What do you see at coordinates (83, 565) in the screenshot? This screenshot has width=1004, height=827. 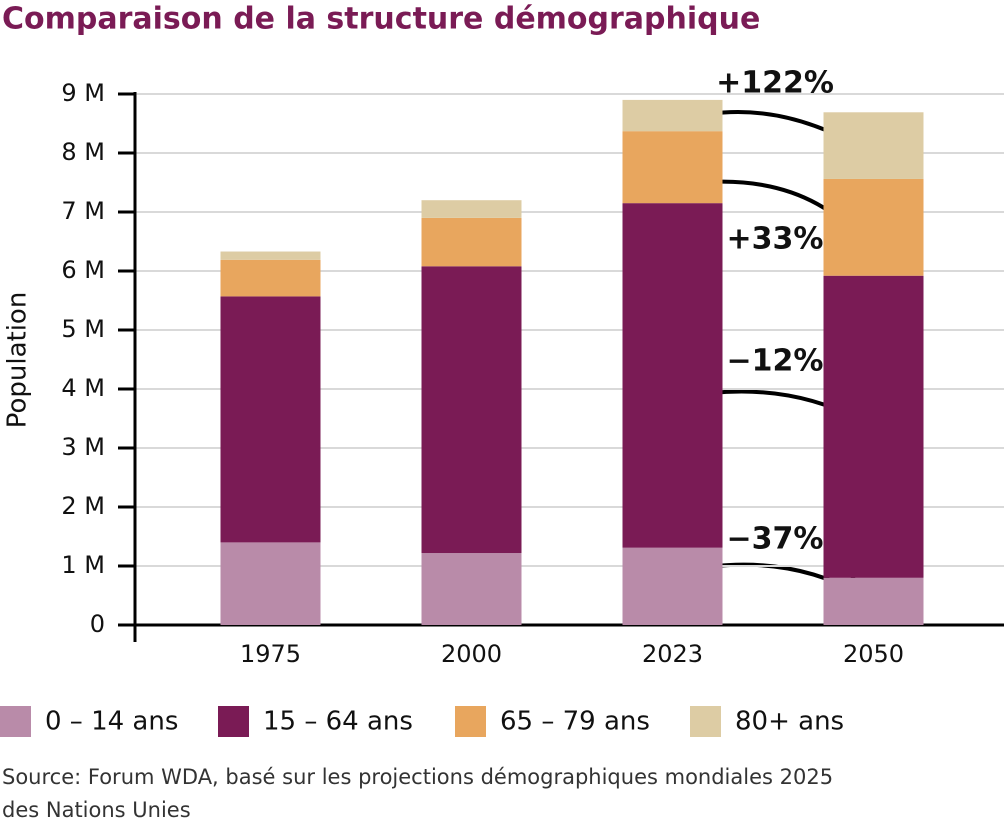 I see `y-tick-label: 1 M` at bounding box center [83, 565].